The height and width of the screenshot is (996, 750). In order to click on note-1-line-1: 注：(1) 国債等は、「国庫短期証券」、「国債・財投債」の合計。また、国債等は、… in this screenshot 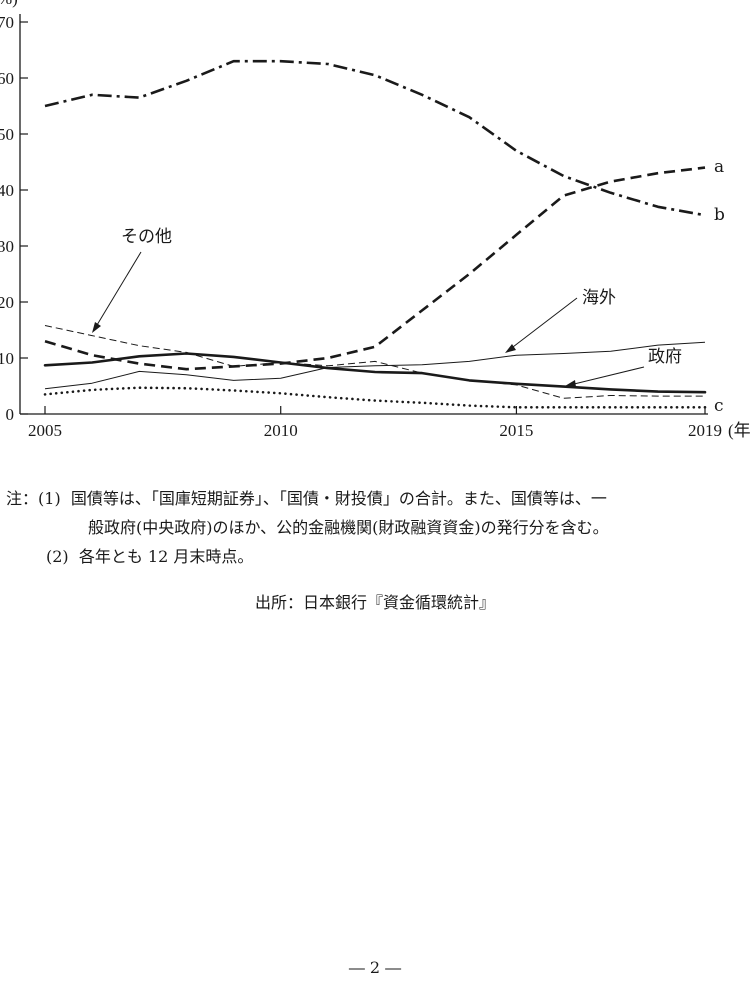, I will do `click(306, 499)`.